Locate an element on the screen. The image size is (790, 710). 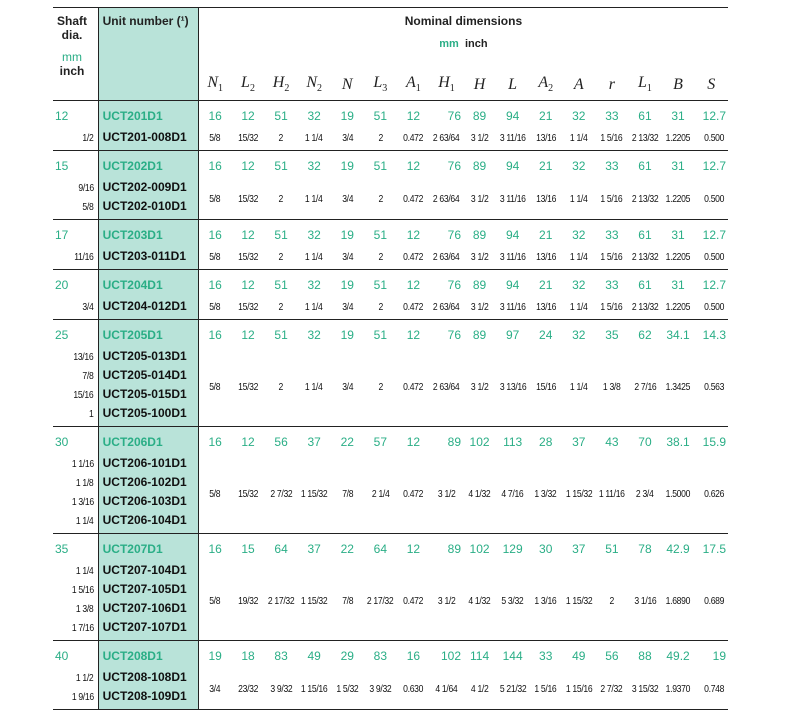
unit-number: UCT204D1 is located at coordinates (148, 283).